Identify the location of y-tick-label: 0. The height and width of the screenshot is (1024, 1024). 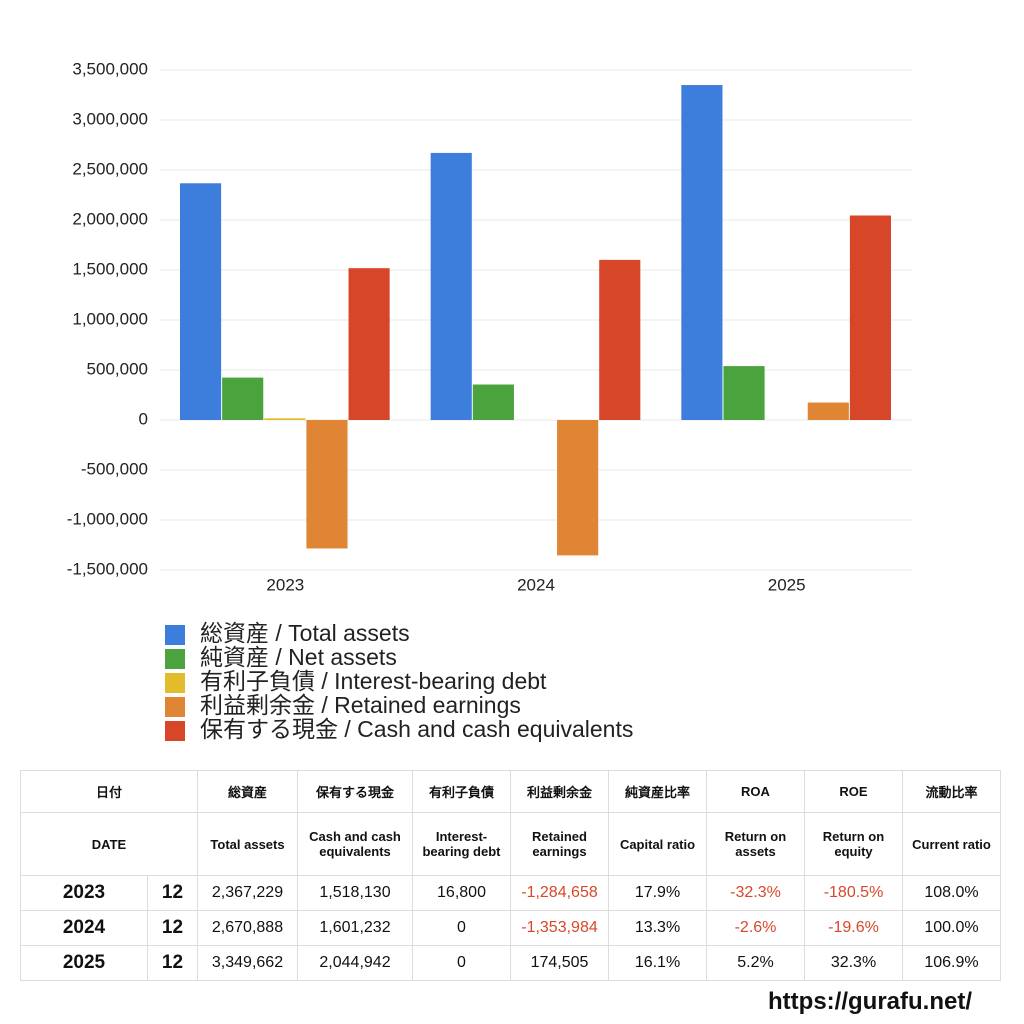
(143, 418).